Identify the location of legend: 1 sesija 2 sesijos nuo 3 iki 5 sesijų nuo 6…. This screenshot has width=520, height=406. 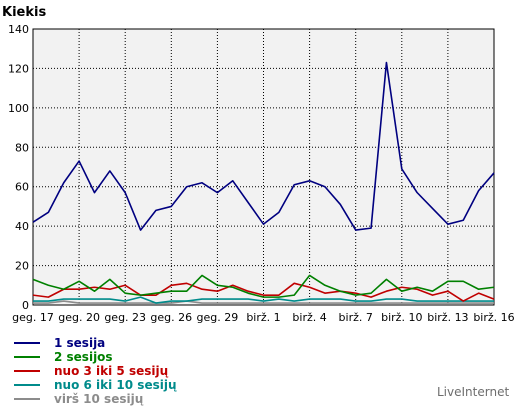
(95, 371).